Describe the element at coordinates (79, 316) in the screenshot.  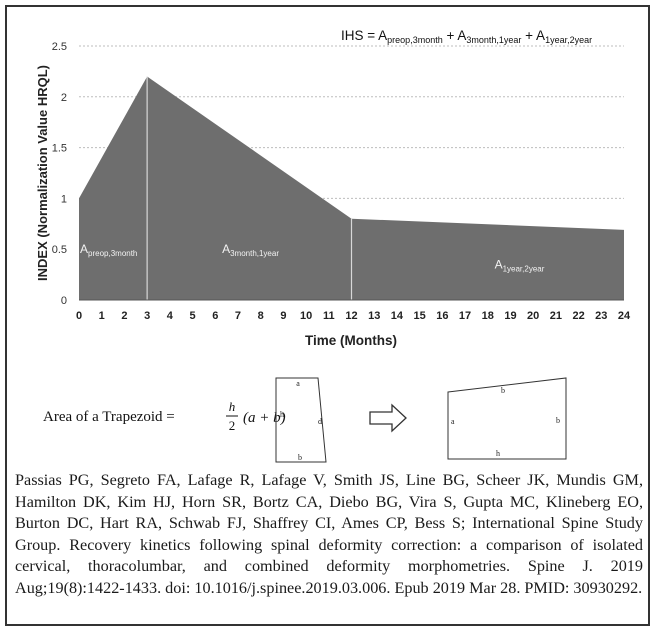
I see `x-tick-label: 0` at that location.